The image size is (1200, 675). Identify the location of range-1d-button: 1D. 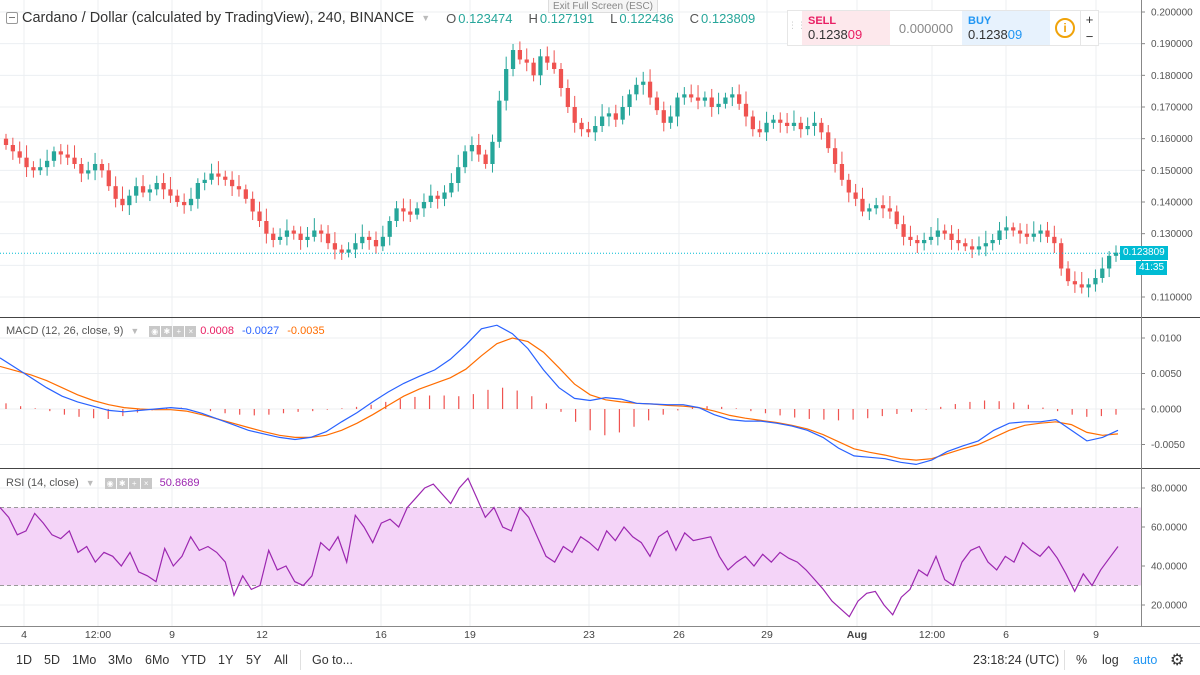
(24, 660).